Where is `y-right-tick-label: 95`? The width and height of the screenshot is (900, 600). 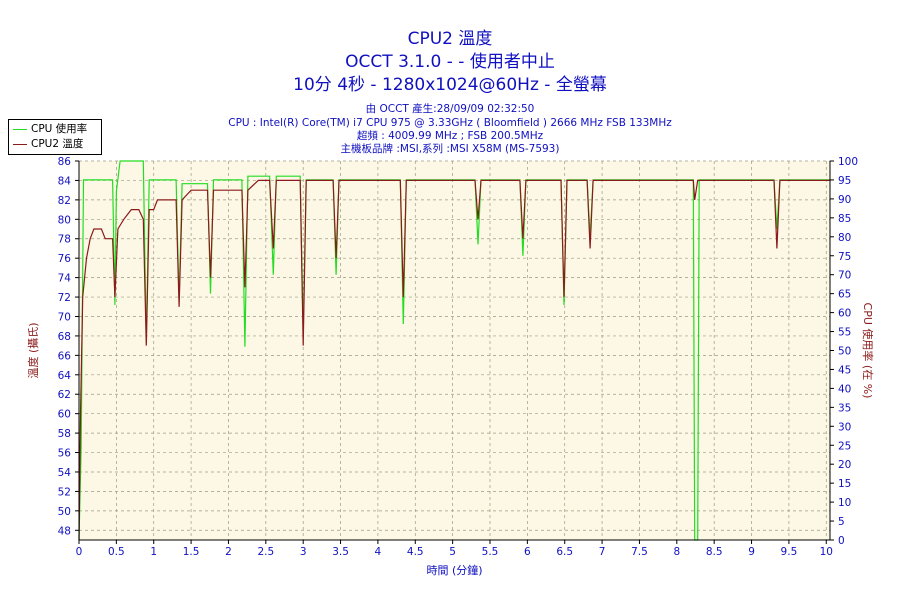 y-right-tick-label: 95 is located at coordinates (844, 181).